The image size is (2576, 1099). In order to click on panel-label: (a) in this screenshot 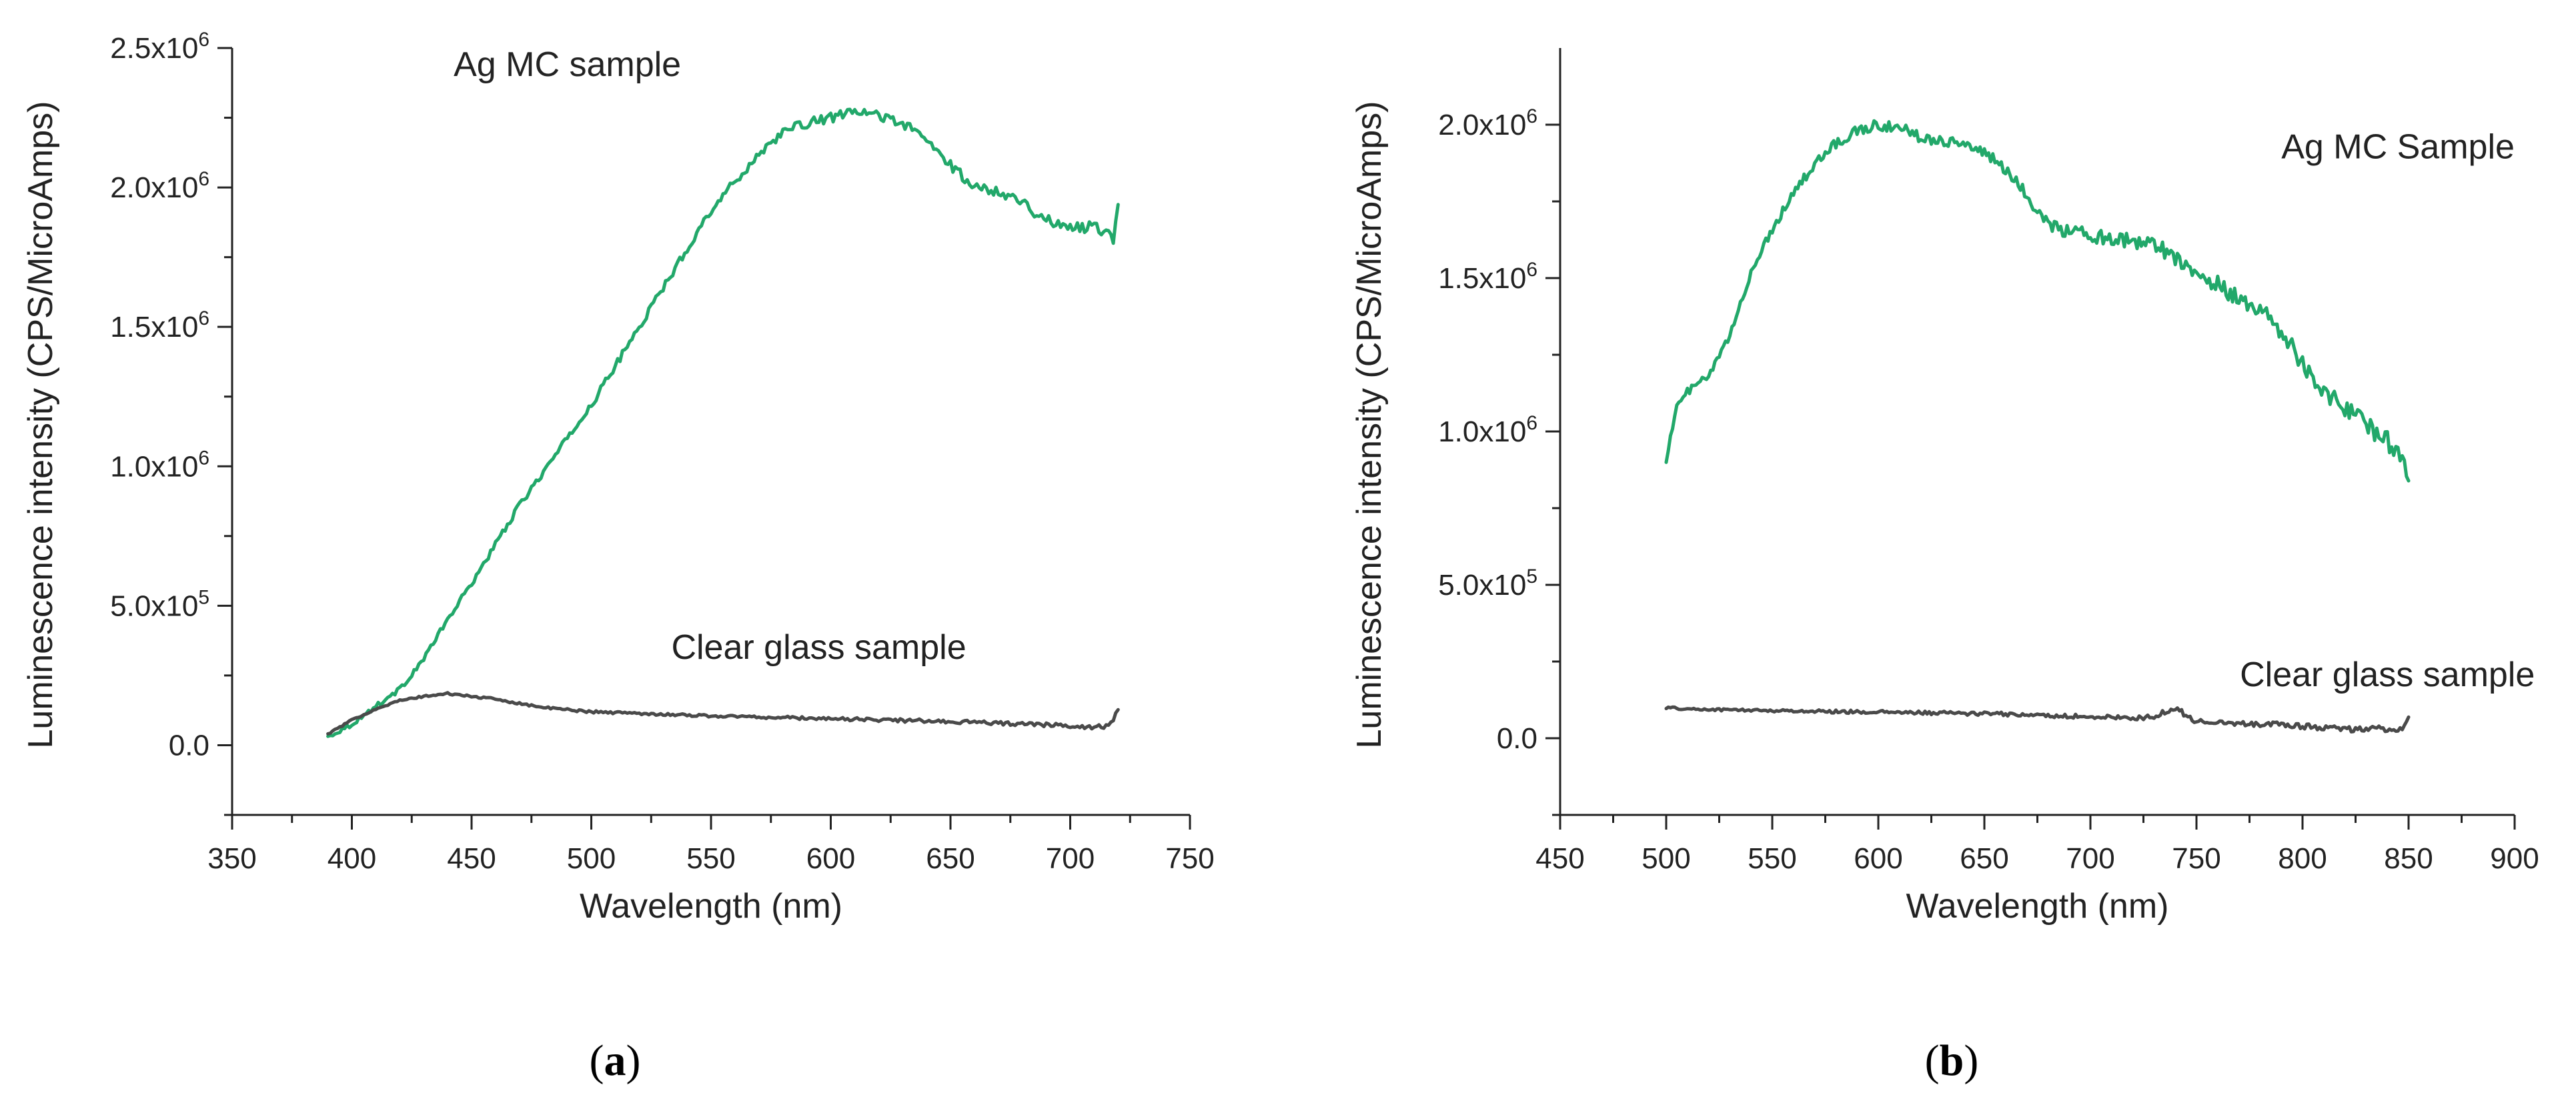, I will do `click(615, 1060)`.